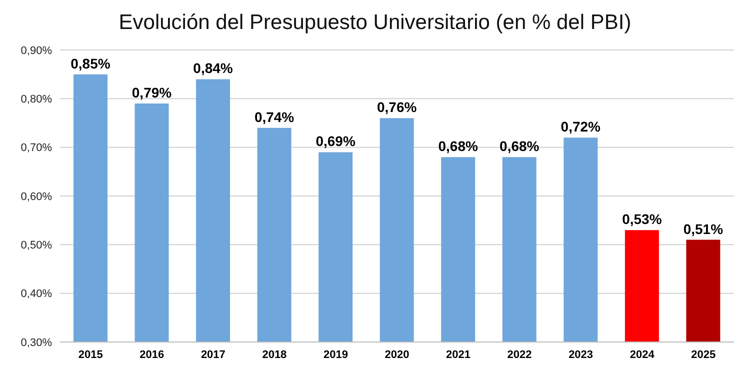 The height and width of the screenshot is (374, 750). Describe the element at coordinates (336, 141) in the screenshot. I see `data-label: 0,69%` at that location.